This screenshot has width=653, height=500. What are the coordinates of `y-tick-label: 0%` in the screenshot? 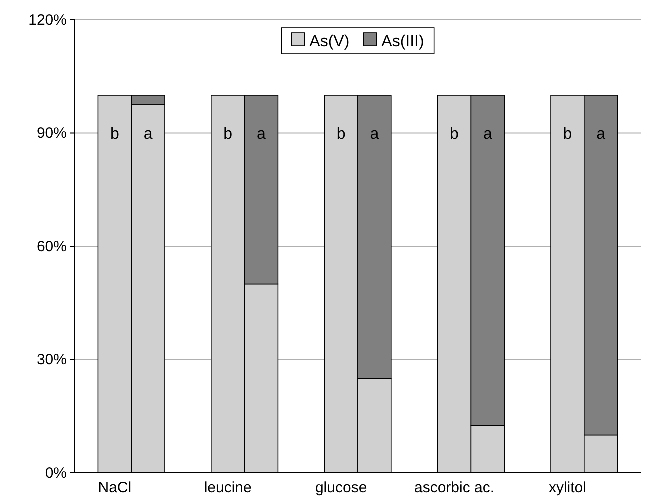 It's located at (56, 473).